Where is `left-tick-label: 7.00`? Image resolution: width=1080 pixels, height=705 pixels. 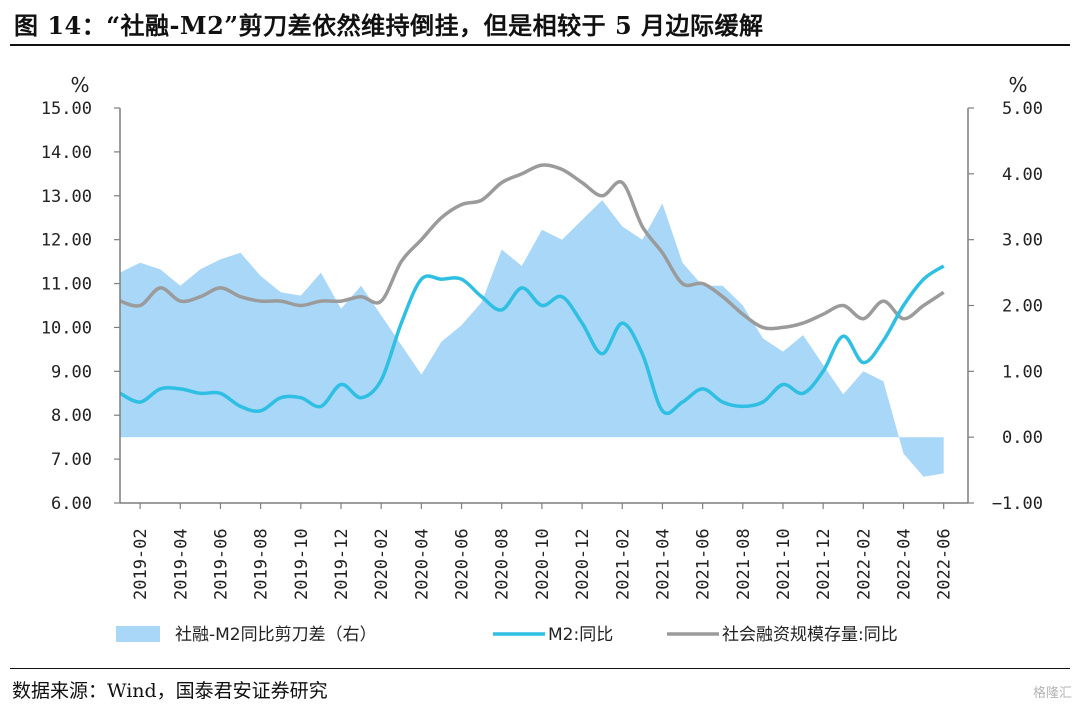 left-tick-label: 7.00 is located at coordinates (71, 460).